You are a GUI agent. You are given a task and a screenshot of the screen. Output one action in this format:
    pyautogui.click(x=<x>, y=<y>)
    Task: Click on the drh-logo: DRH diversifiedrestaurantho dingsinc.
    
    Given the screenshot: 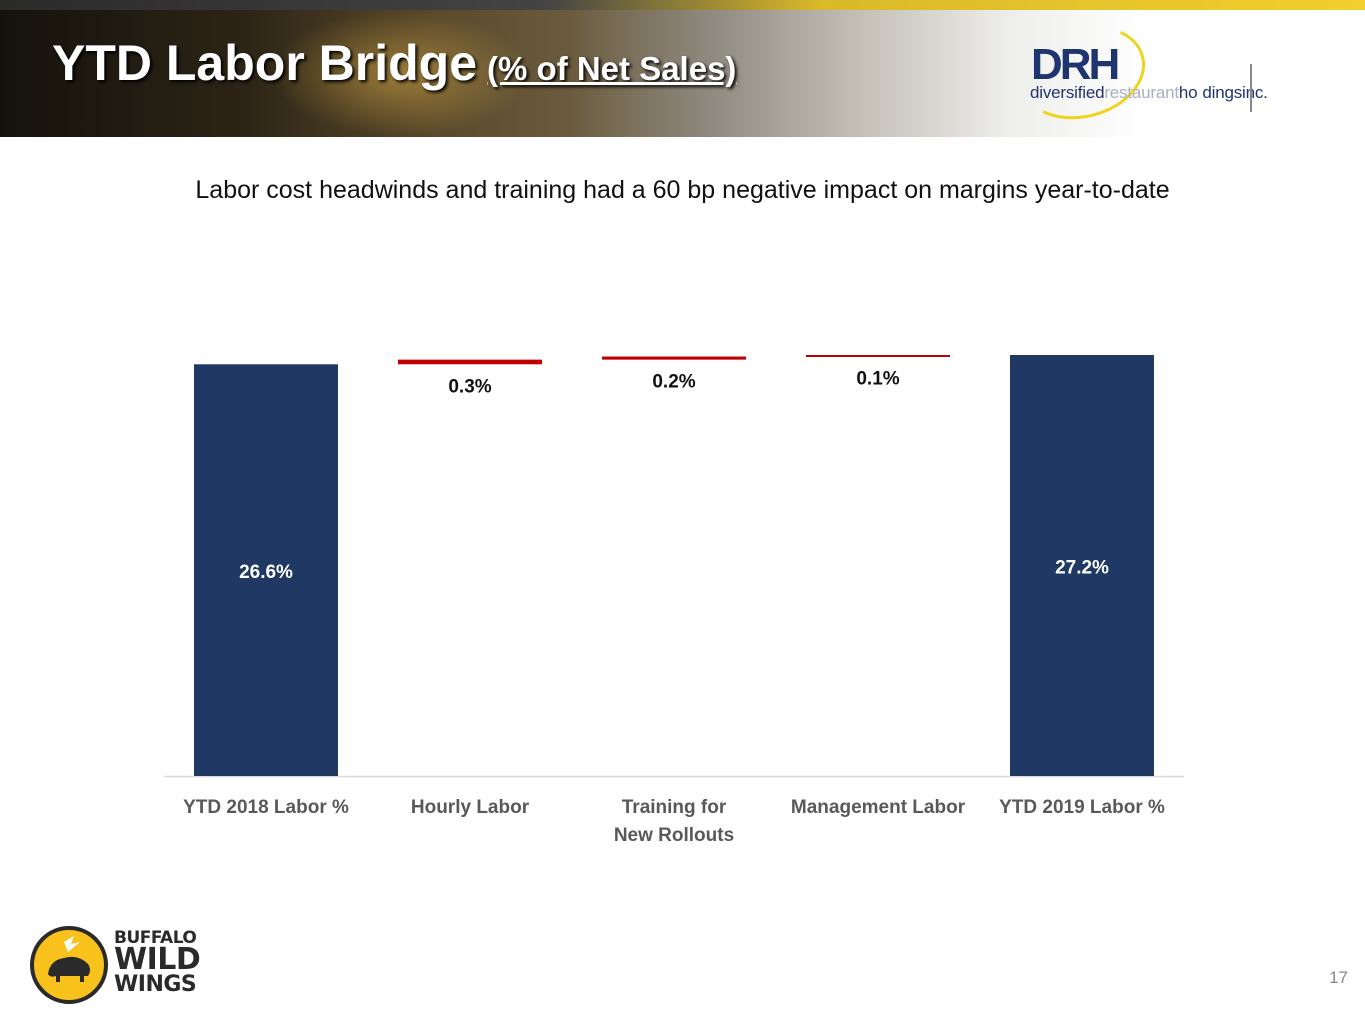 What is the action you would take?
    pyautogui.click(x=1178, y=72)
    